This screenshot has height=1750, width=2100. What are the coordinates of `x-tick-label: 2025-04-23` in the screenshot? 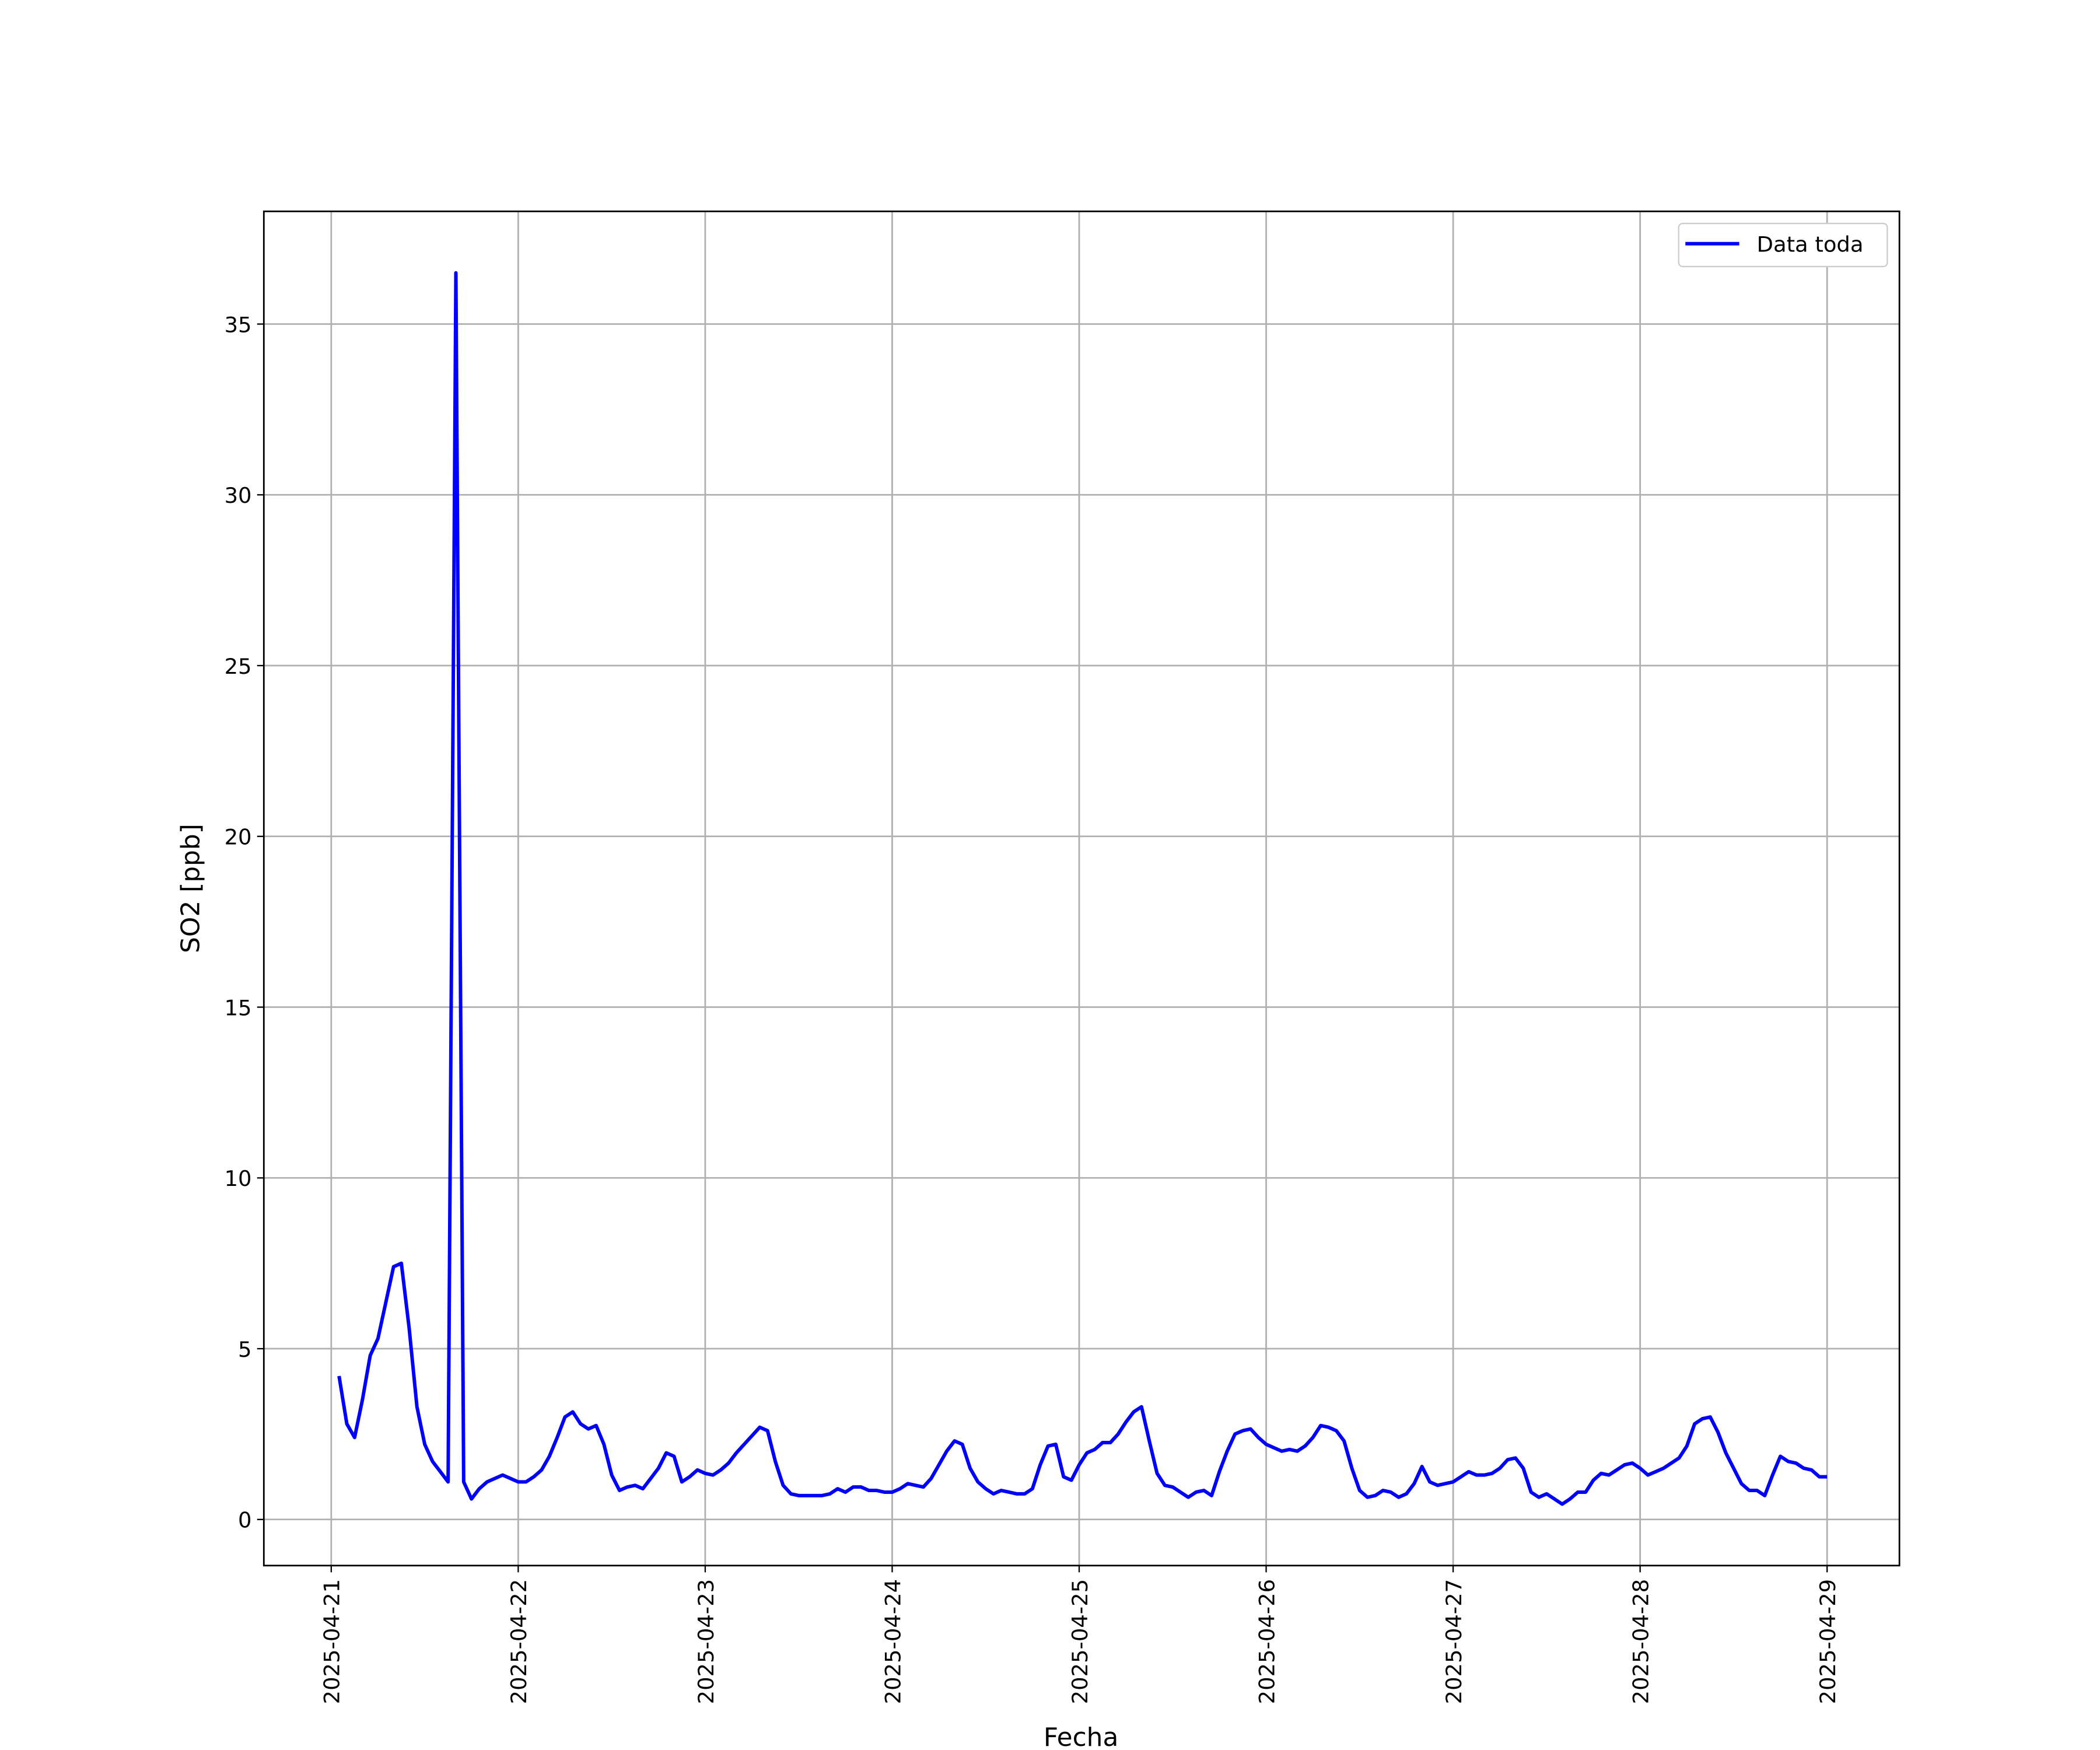 It's located at (706, 1641).